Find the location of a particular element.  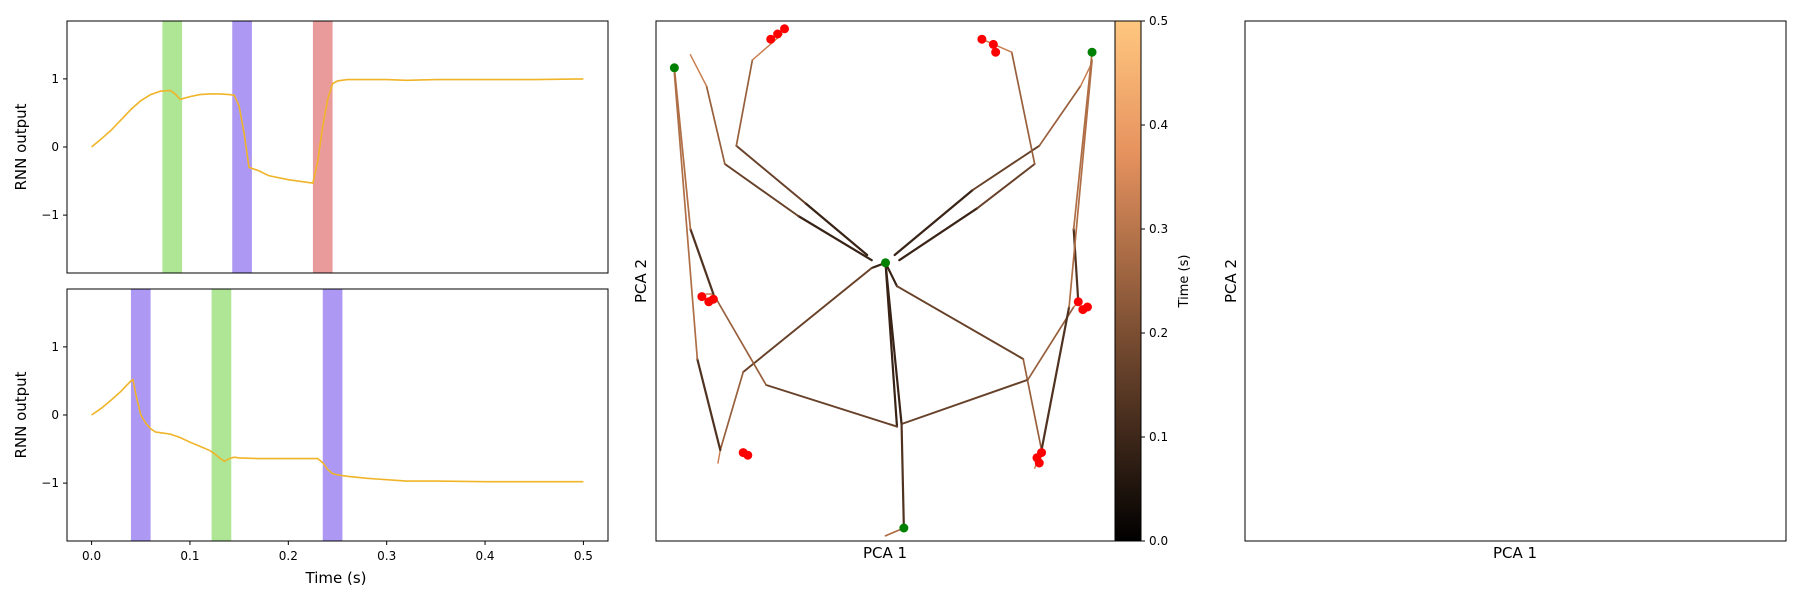

colorbar-tick-label: 0.5 is located at coordinates (1158, 21).